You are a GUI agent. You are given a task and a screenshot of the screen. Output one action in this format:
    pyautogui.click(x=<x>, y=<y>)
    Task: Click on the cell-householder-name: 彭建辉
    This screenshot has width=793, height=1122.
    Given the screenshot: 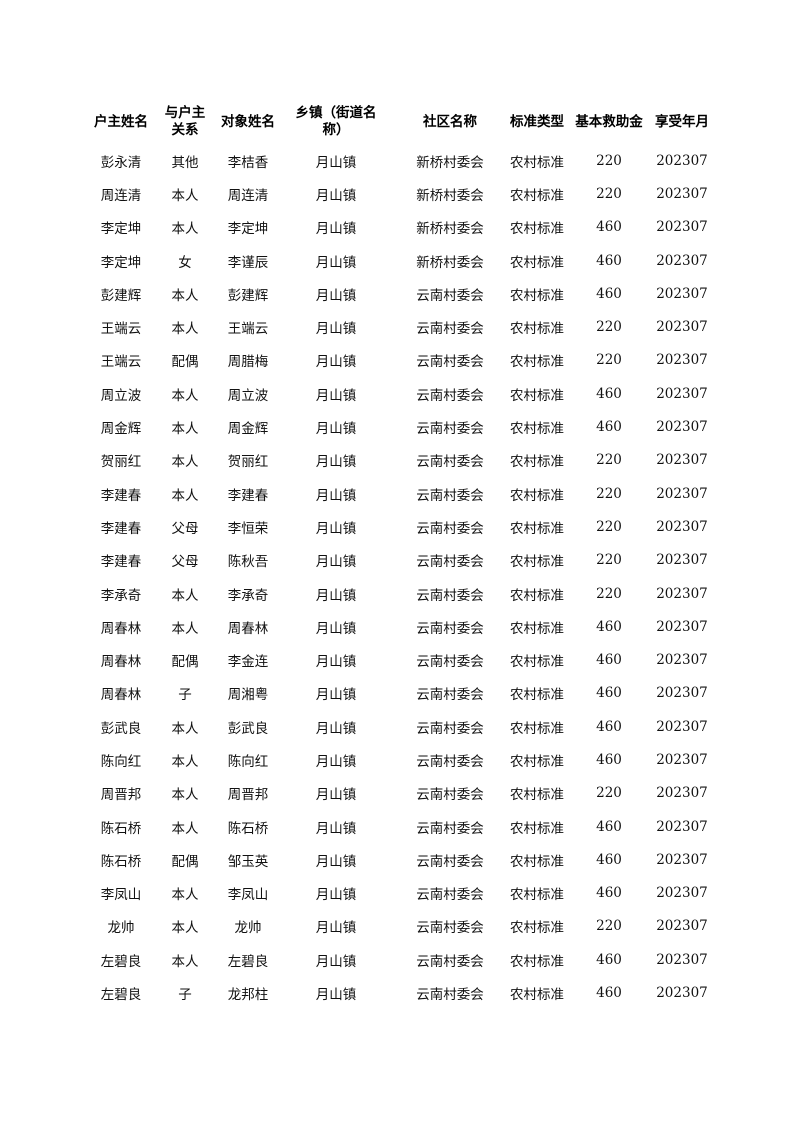 What is the action you would take?
    pyautogui.click(x=121, y=295)
    